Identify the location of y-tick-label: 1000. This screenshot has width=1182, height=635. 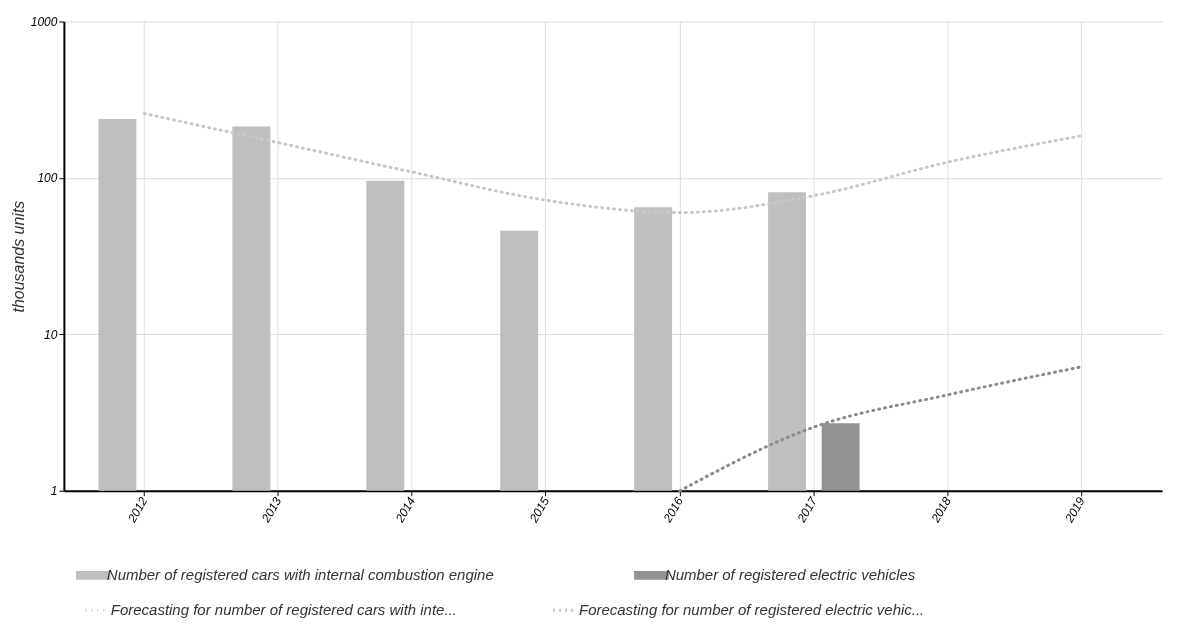
(44, 21).